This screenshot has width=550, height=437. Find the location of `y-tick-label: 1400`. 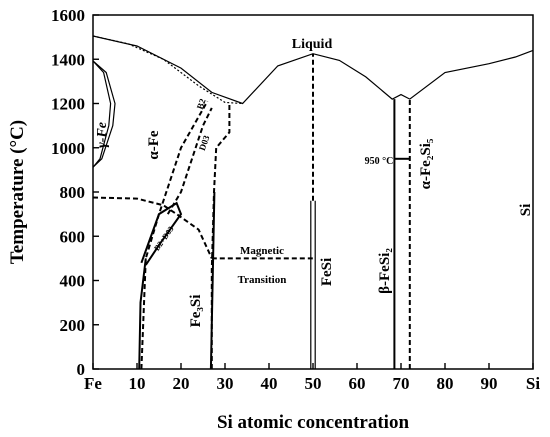

y-tick-label: 1400 is located at coordinates (68, 59).